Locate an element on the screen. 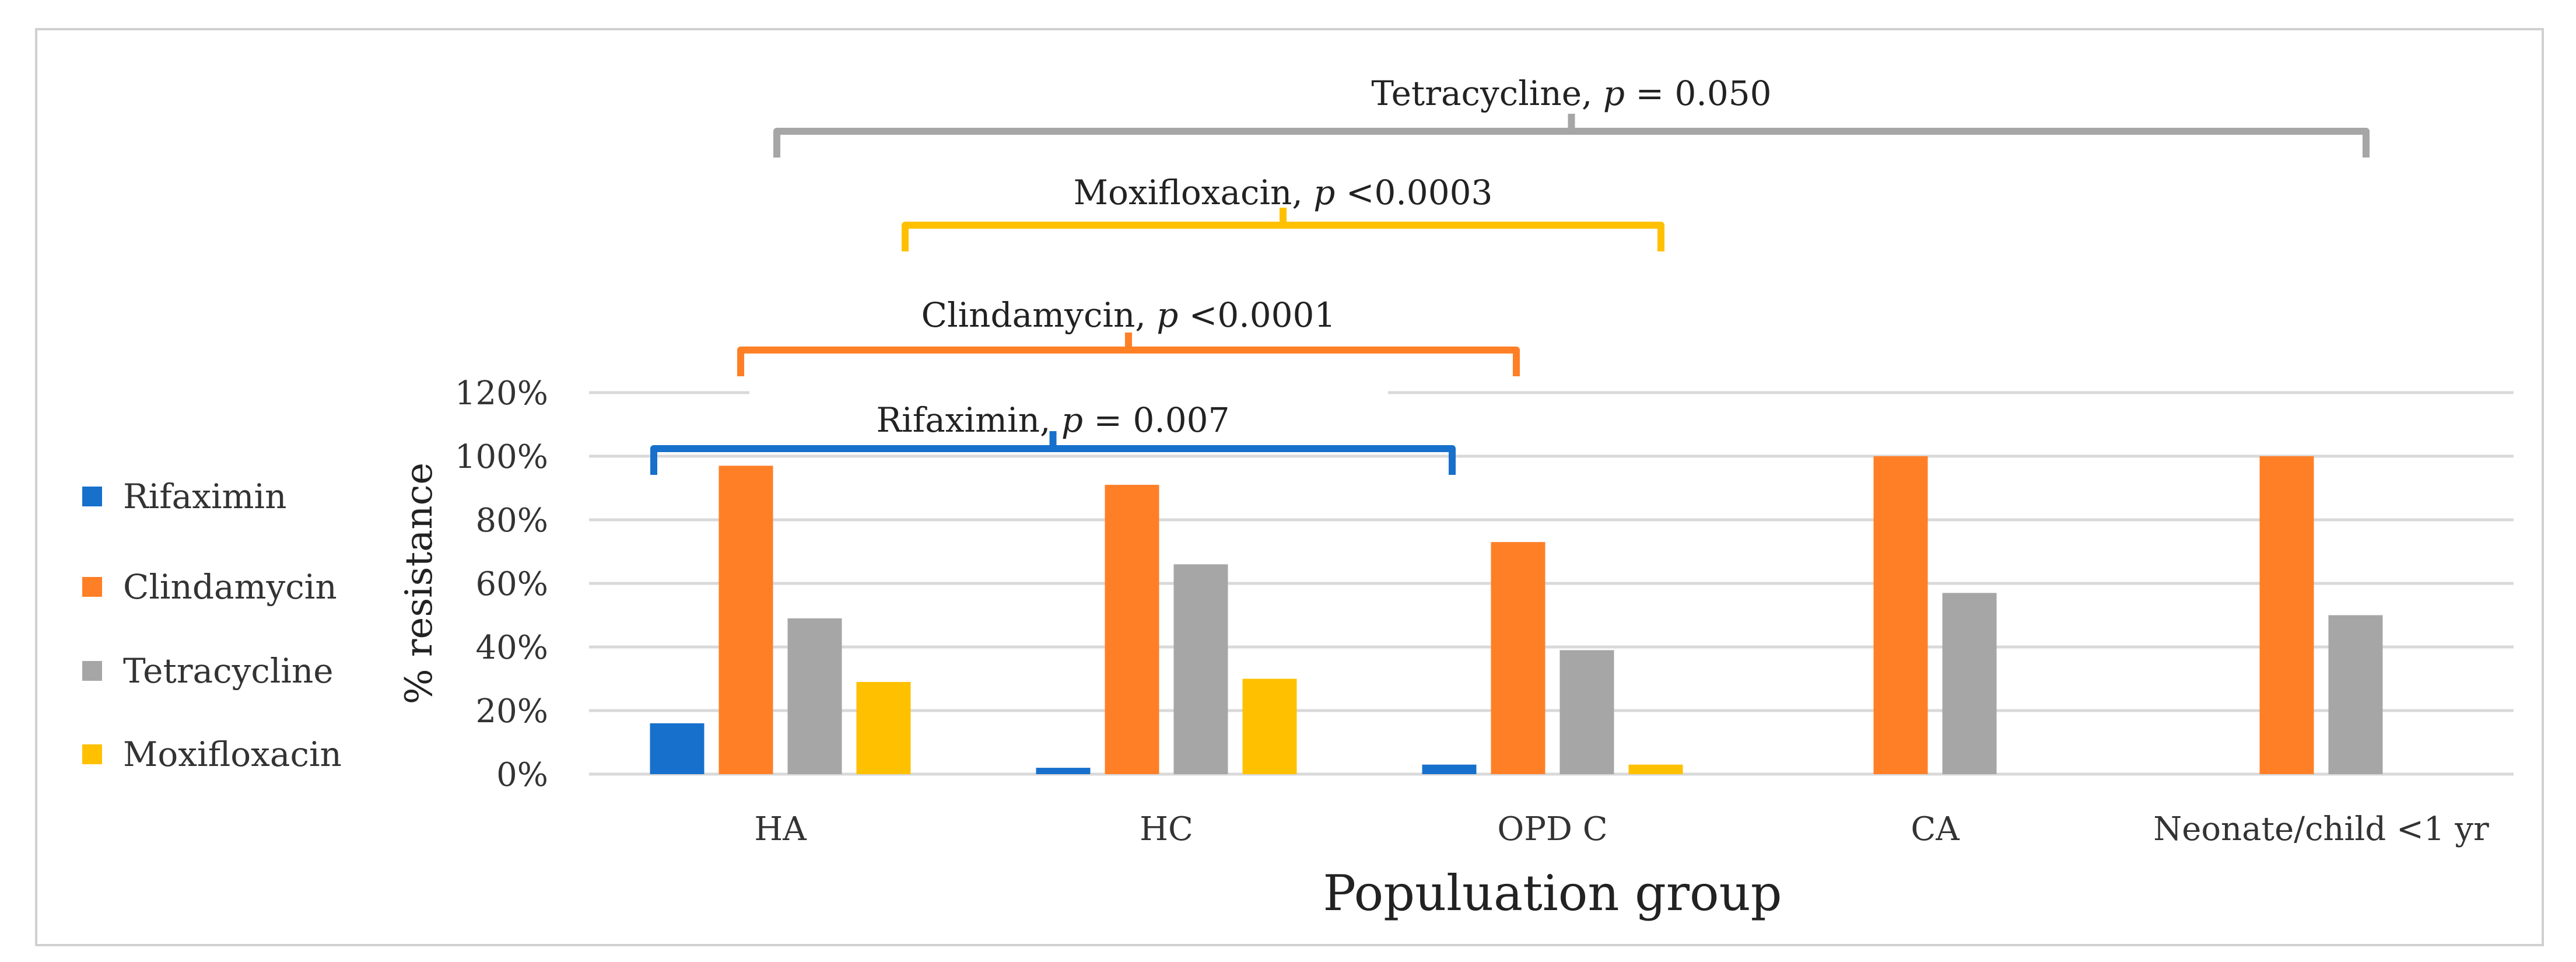  x-tick-label: CA is located at coordinates (1935, 829).